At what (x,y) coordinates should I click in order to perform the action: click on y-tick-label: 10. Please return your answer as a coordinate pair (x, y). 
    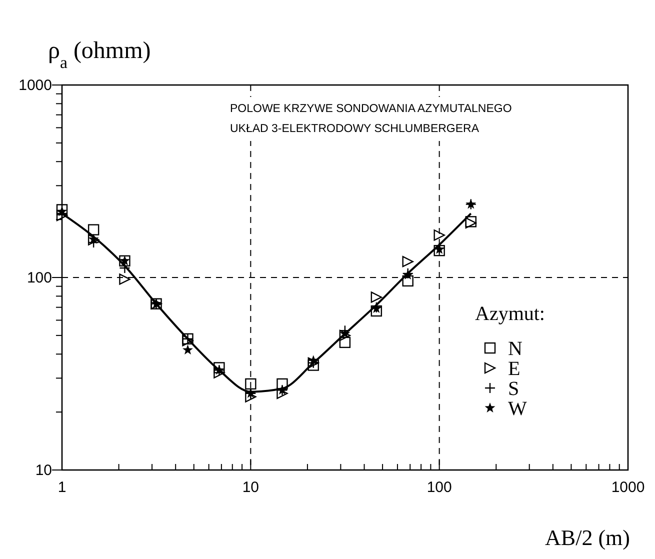
    Looking at the image, I should click on (43, 470).